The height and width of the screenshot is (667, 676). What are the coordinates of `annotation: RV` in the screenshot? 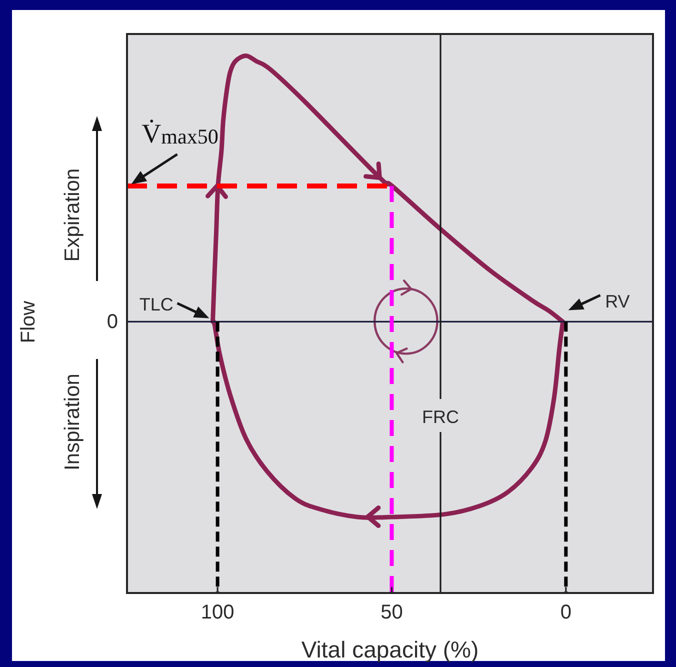 It's located at (617, 302).